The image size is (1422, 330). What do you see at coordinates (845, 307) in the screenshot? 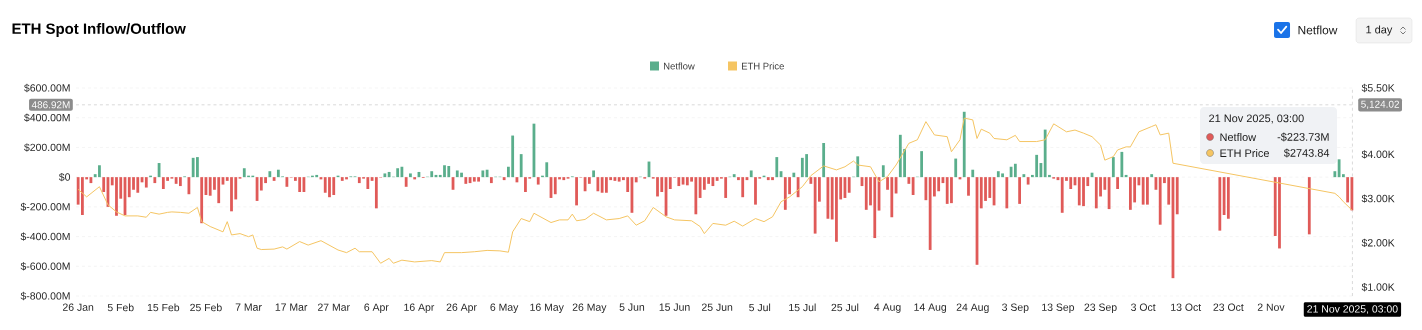
I see `x-tick-label: 25 Jul` at bounding box center [845, 307].